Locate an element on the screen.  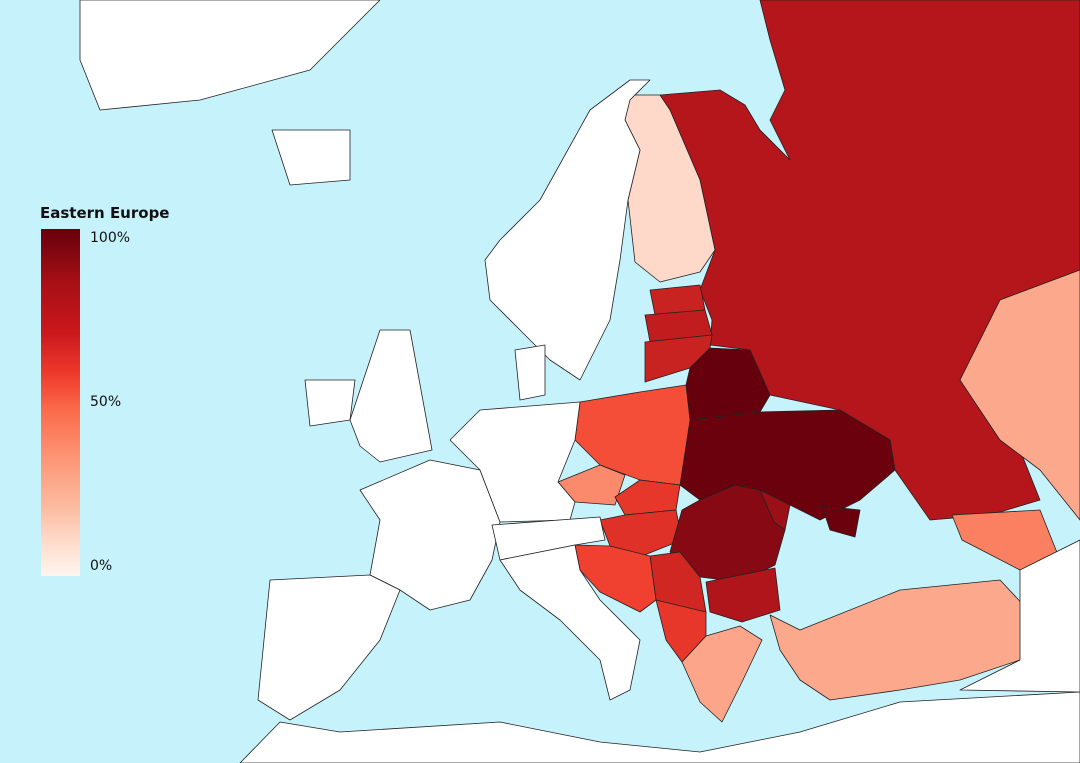
region-north-africa is located at coordinates (659, 727).